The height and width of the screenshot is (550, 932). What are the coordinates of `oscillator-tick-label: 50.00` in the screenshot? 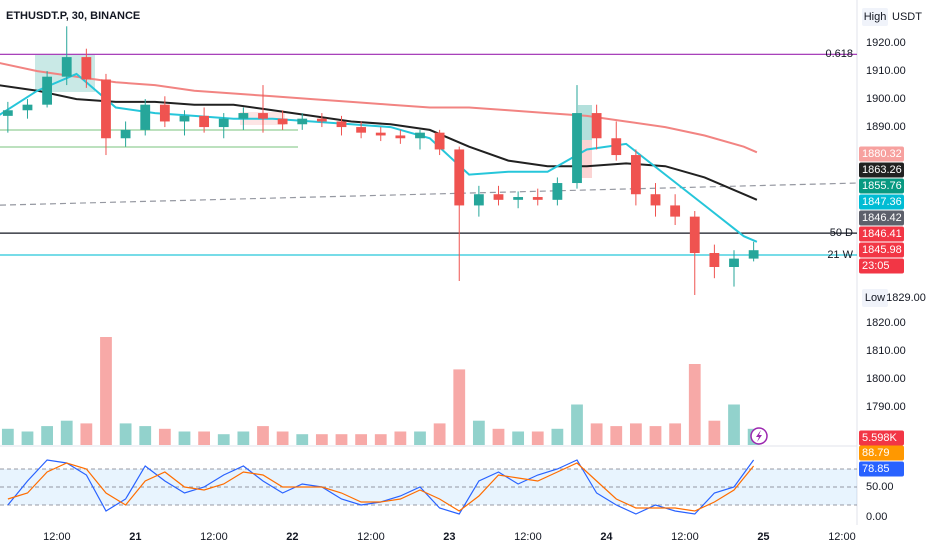 It's located at (880, 487).